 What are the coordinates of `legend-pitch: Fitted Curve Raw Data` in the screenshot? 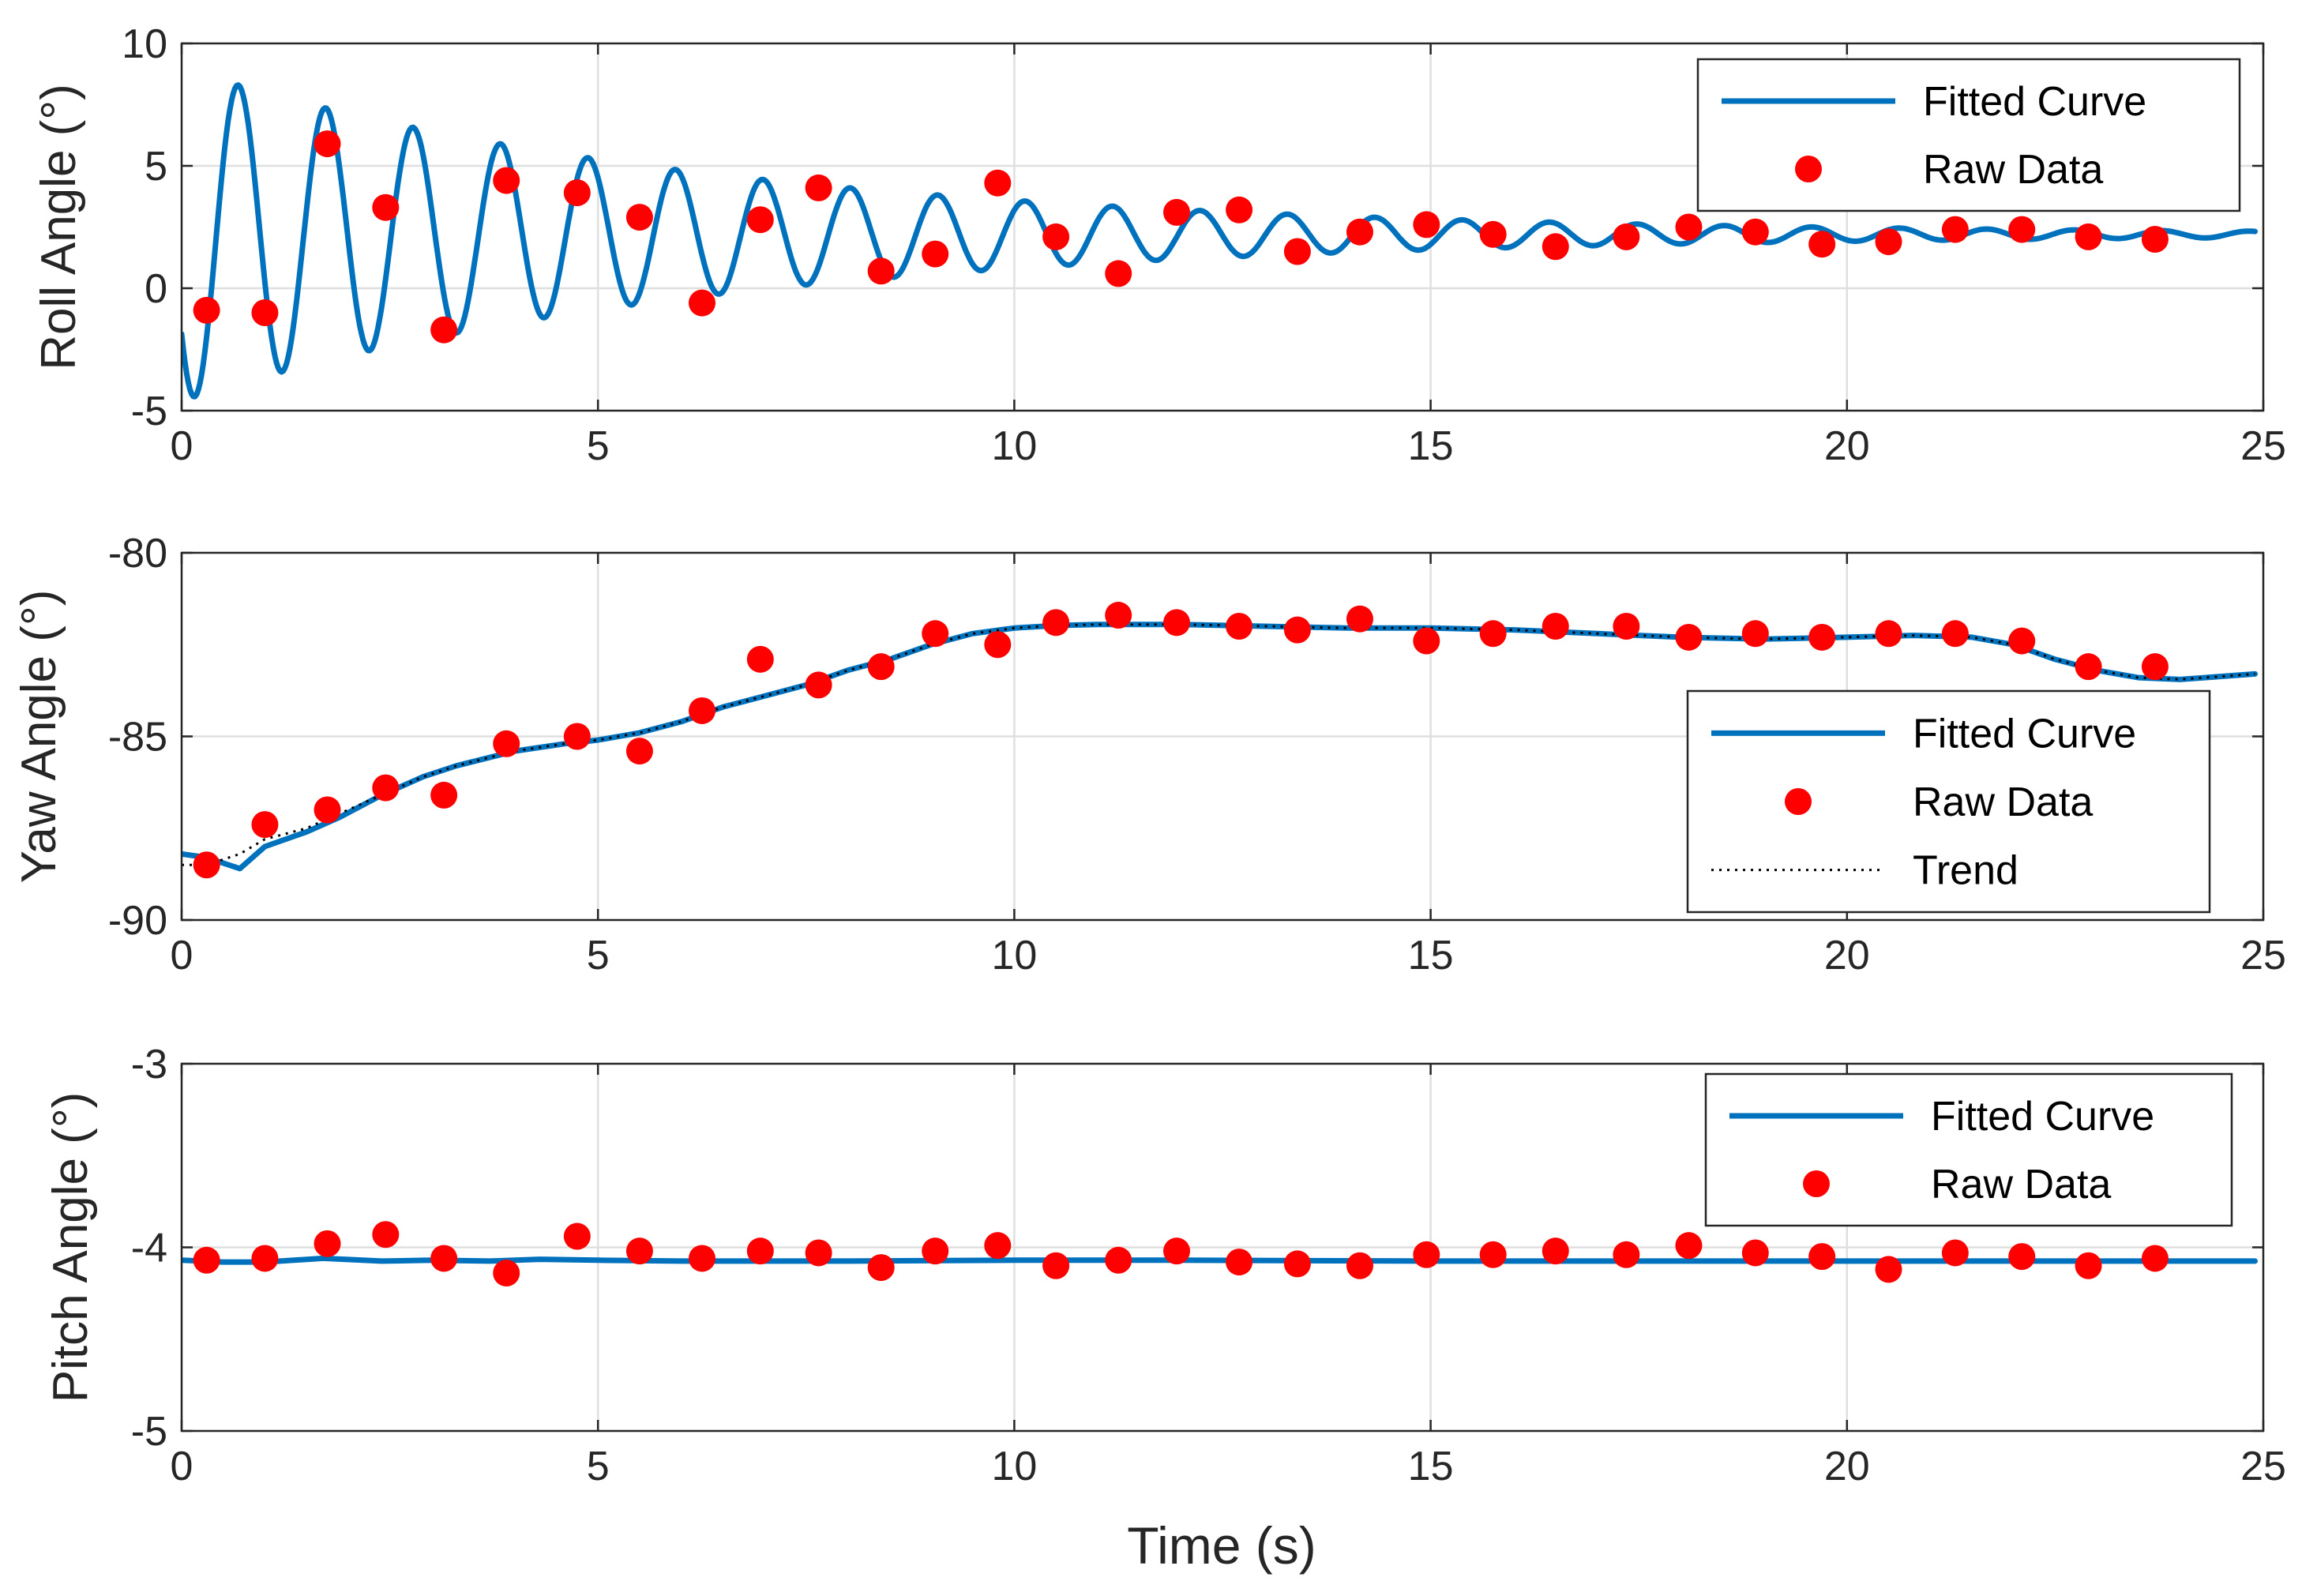 It's located at (1968, 1149).